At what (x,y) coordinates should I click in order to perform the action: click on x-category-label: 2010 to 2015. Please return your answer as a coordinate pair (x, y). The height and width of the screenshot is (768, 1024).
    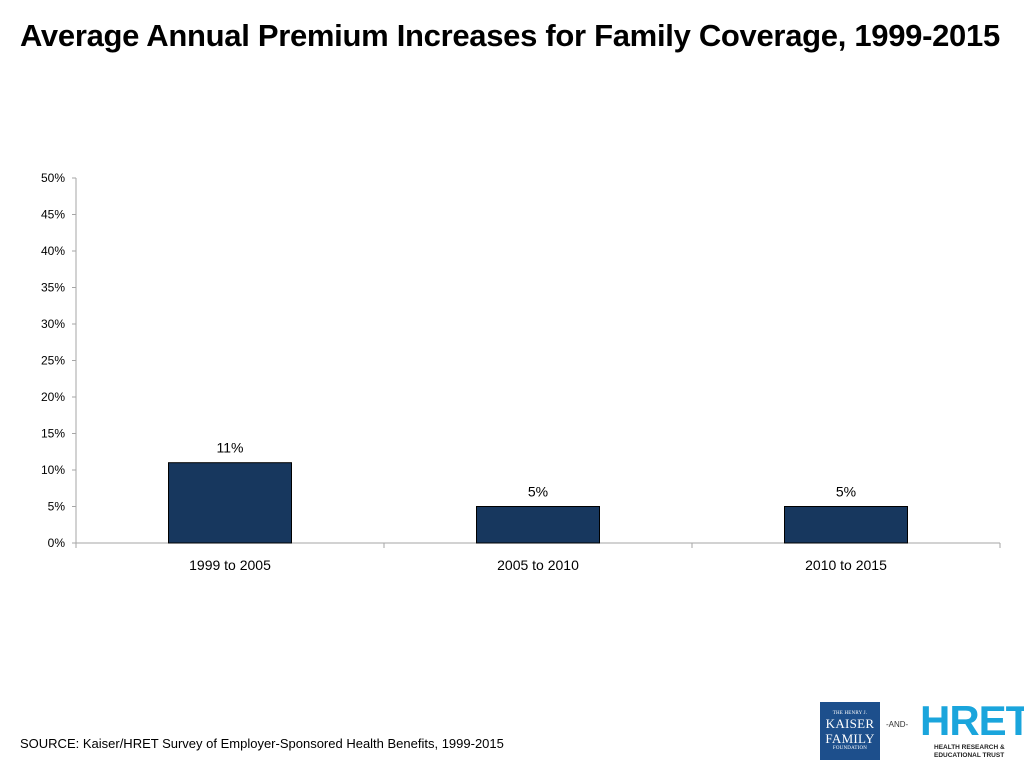
    Looking at the image, I should click on (846, 565).